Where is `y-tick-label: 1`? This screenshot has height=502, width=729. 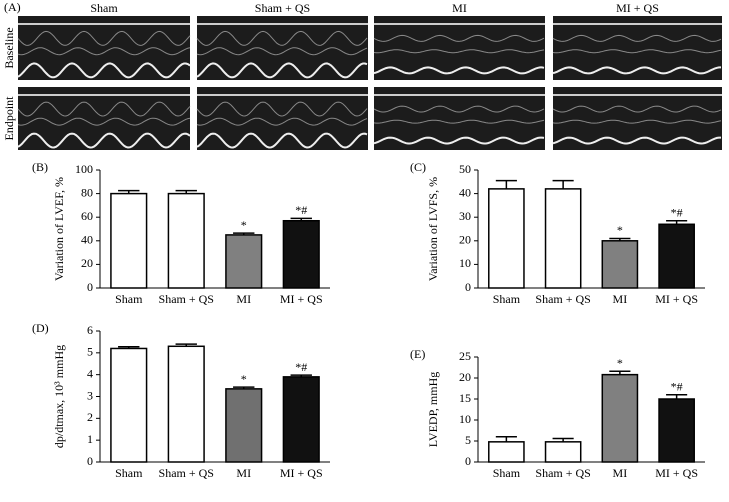
y-tick-label: 1 is located at coordinates (90, 439).